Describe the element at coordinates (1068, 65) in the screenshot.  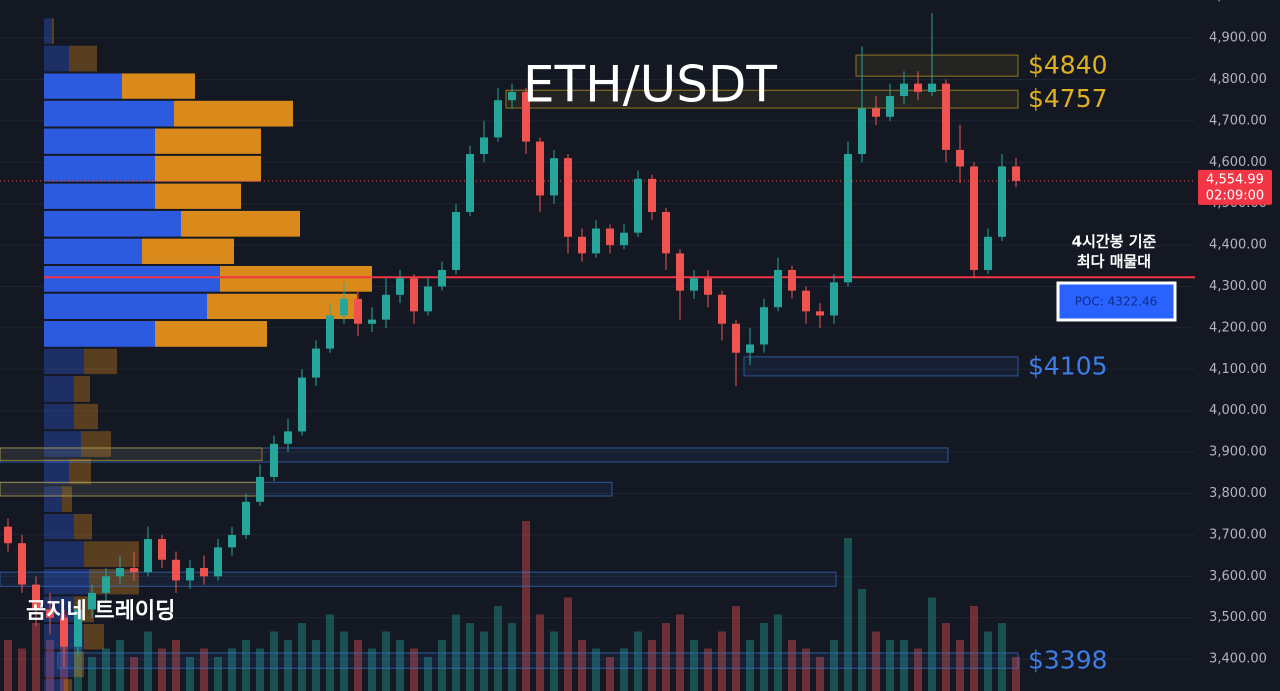
I see `zone-label: $4840` at that location.